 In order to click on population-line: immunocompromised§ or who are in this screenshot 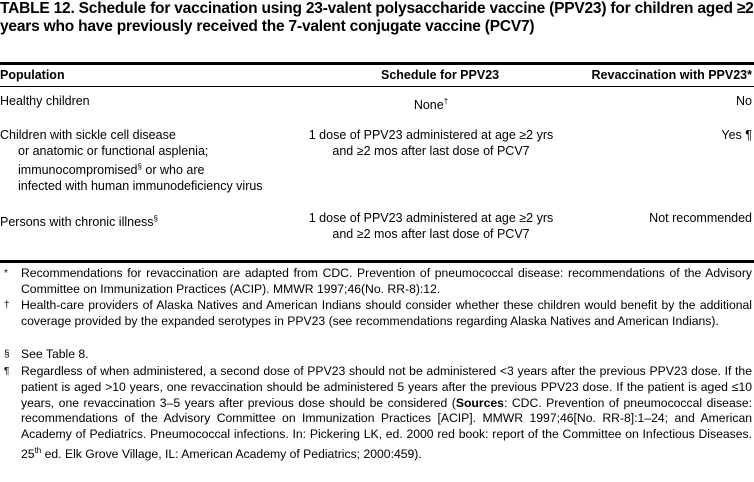, I will do `click(160, 169)`.